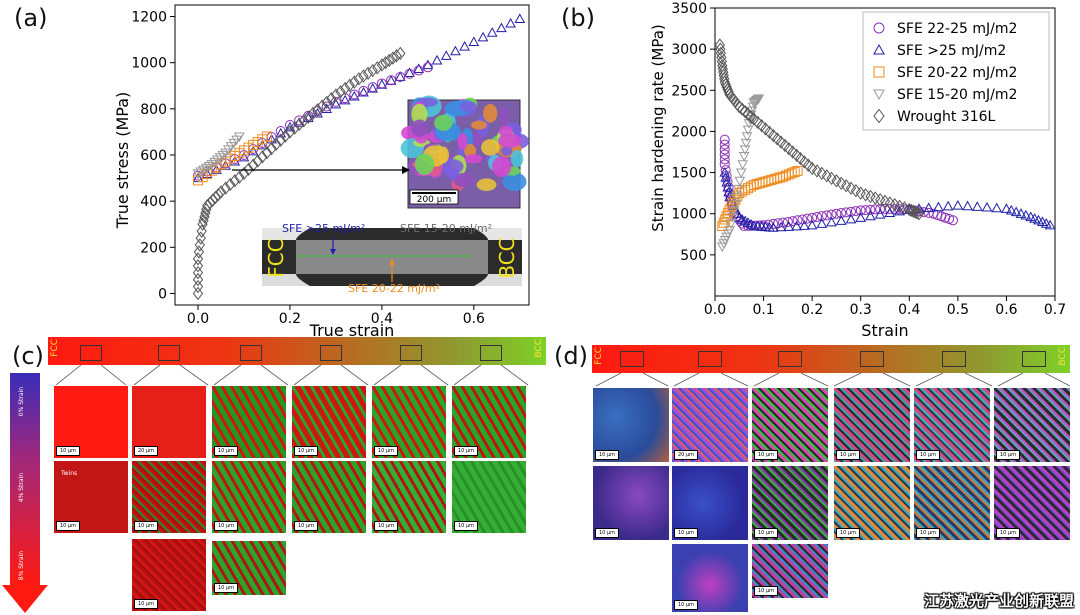 The width and height of the screenshot is (1080, 615). Describe the element at coordinates (91, 422) in the screenshot. I see `ebsd-tile-c-r1: 10 μm` at that location.